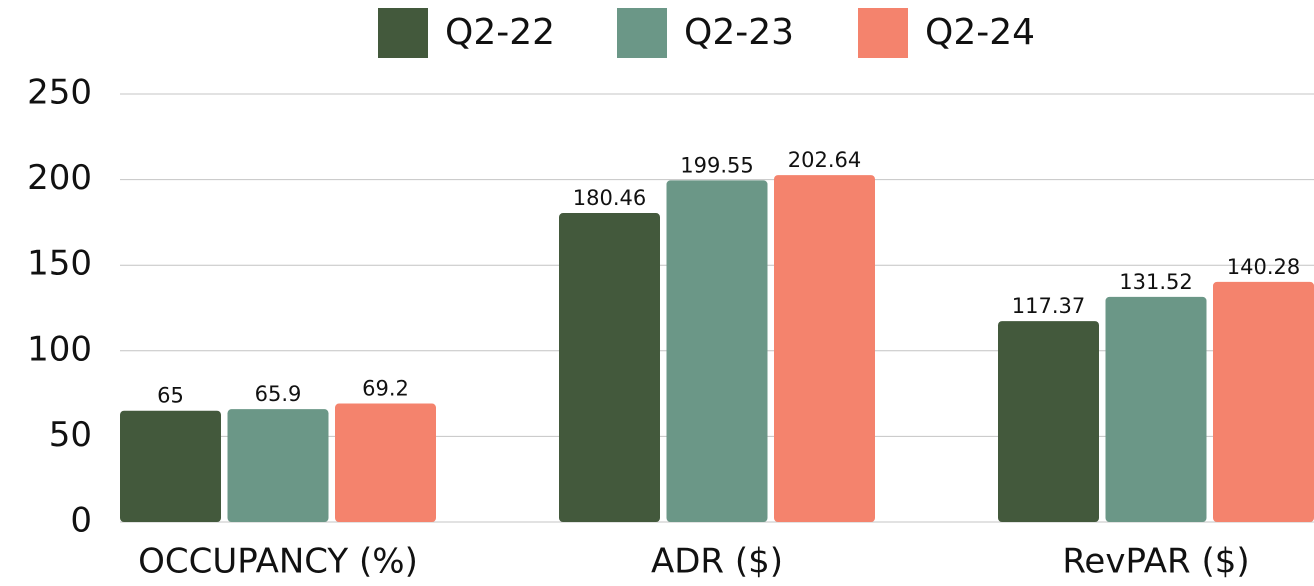 The width and height of the screenshot is (1314, 586). What do you see at coordinates (278, 394) in the screenshot?
I see `value-label: 65.9` at bounding box center [278, 394].